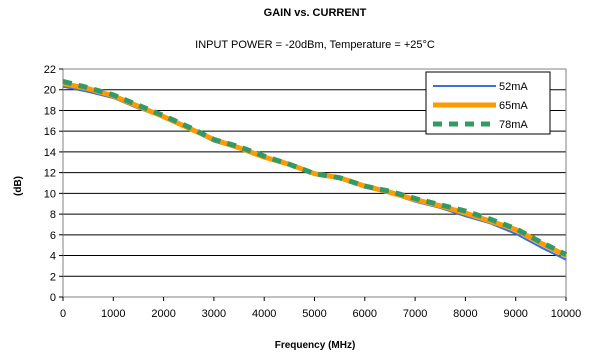 Image resolution: width=589 pixels, height=357 pixels. What do you see at coordinates (415, 314) in the screenshot?
I see `x-tick-label: 7000` at bounding box center [415, 314].